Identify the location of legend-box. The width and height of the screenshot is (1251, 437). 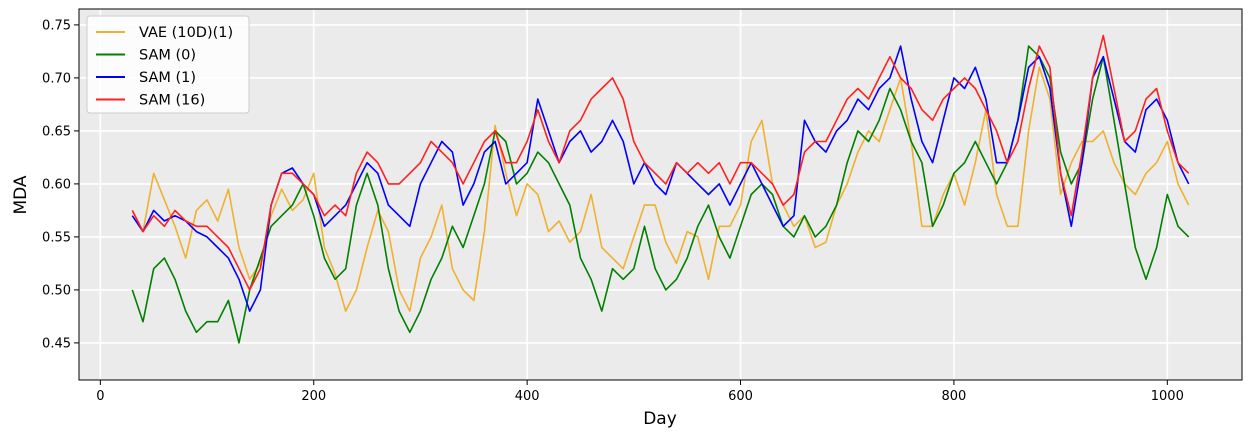
(168, 64).